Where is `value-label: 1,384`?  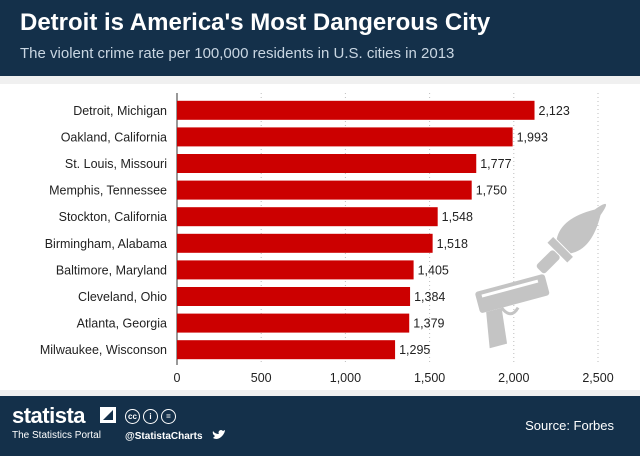 value-label: 1,384 is located at coordinates (429, 297).